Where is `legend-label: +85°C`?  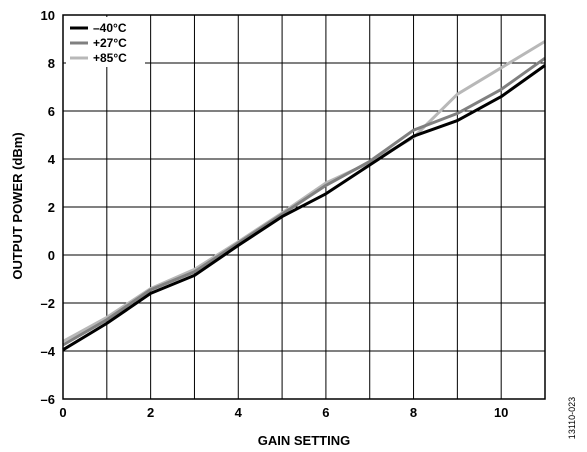 legend-label: +85°C is located at coordinates (110, 58).